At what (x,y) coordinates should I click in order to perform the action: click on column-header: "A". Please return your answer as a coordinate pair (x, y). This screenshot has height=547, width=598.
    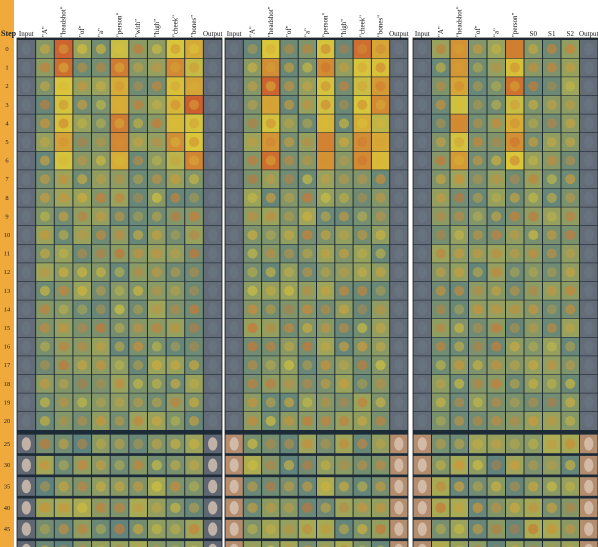
    Looking at the image, I should click on (441, 31).